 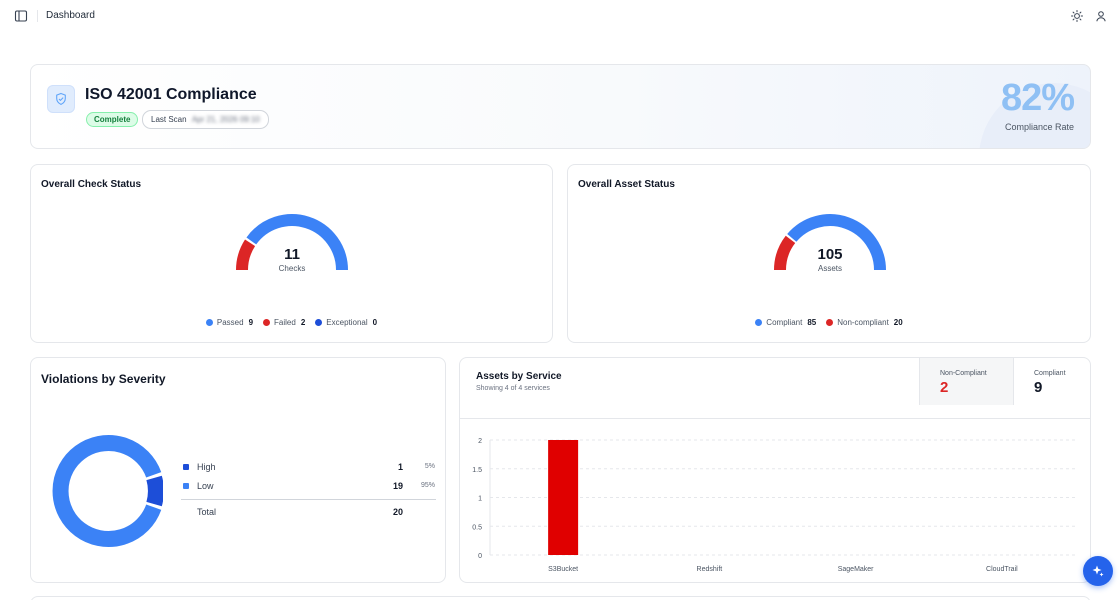 I want to click on page-title: ISO 42001 Compliance, so click(x=171, y=94).